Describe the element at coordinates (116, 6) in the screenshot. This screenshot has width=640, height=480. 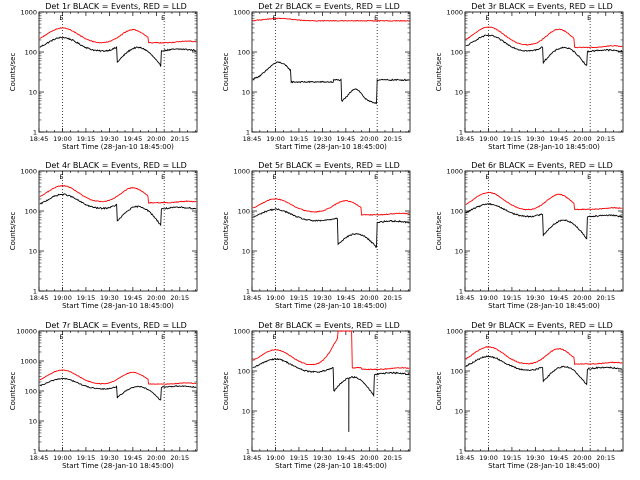
I see `panel-title: Det 1r BLACK = Events, RED = LLD` at that location.